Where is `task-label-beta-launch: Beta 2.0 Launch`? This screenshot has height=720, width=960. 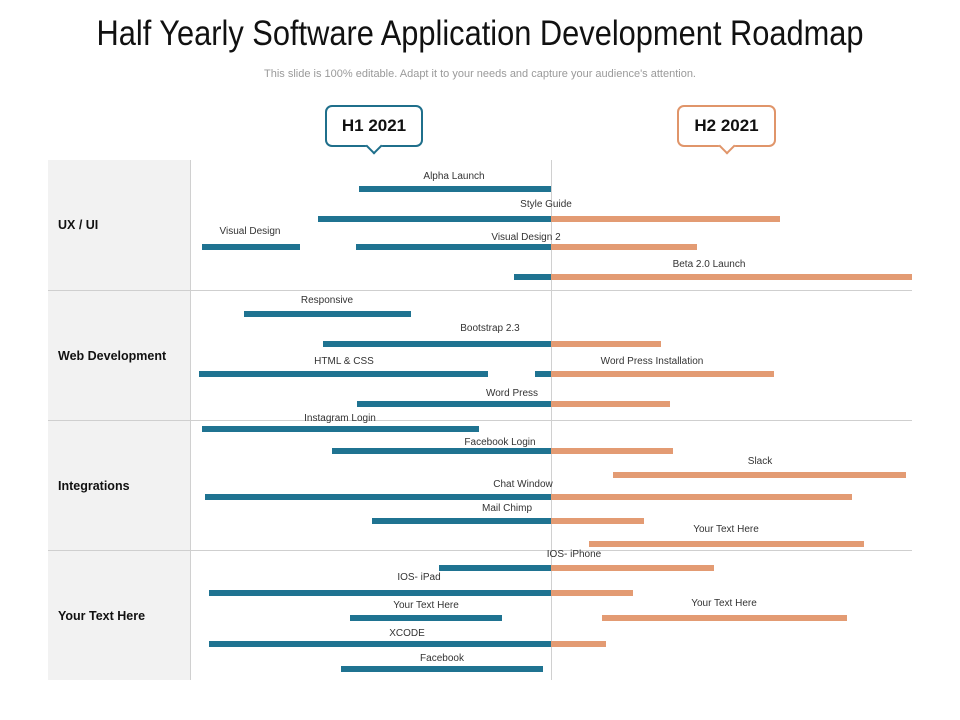
task-label-beta-launch: Beta 2.0 Launch is located at coordinates (709, 264).